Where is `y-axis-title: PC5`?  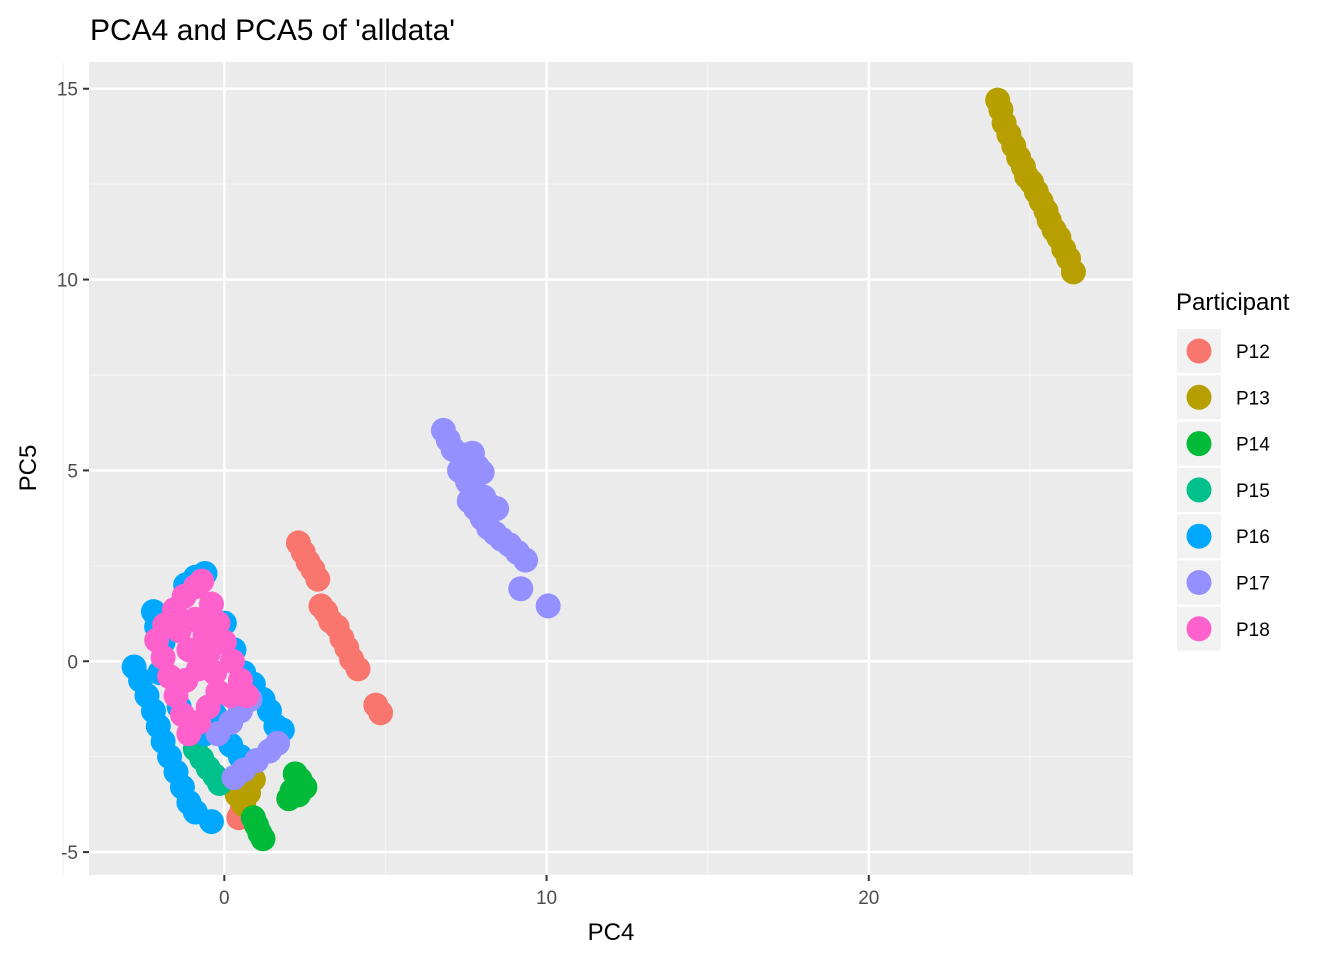 y-axis-title: PC5 is located at coordinates (28, 468).